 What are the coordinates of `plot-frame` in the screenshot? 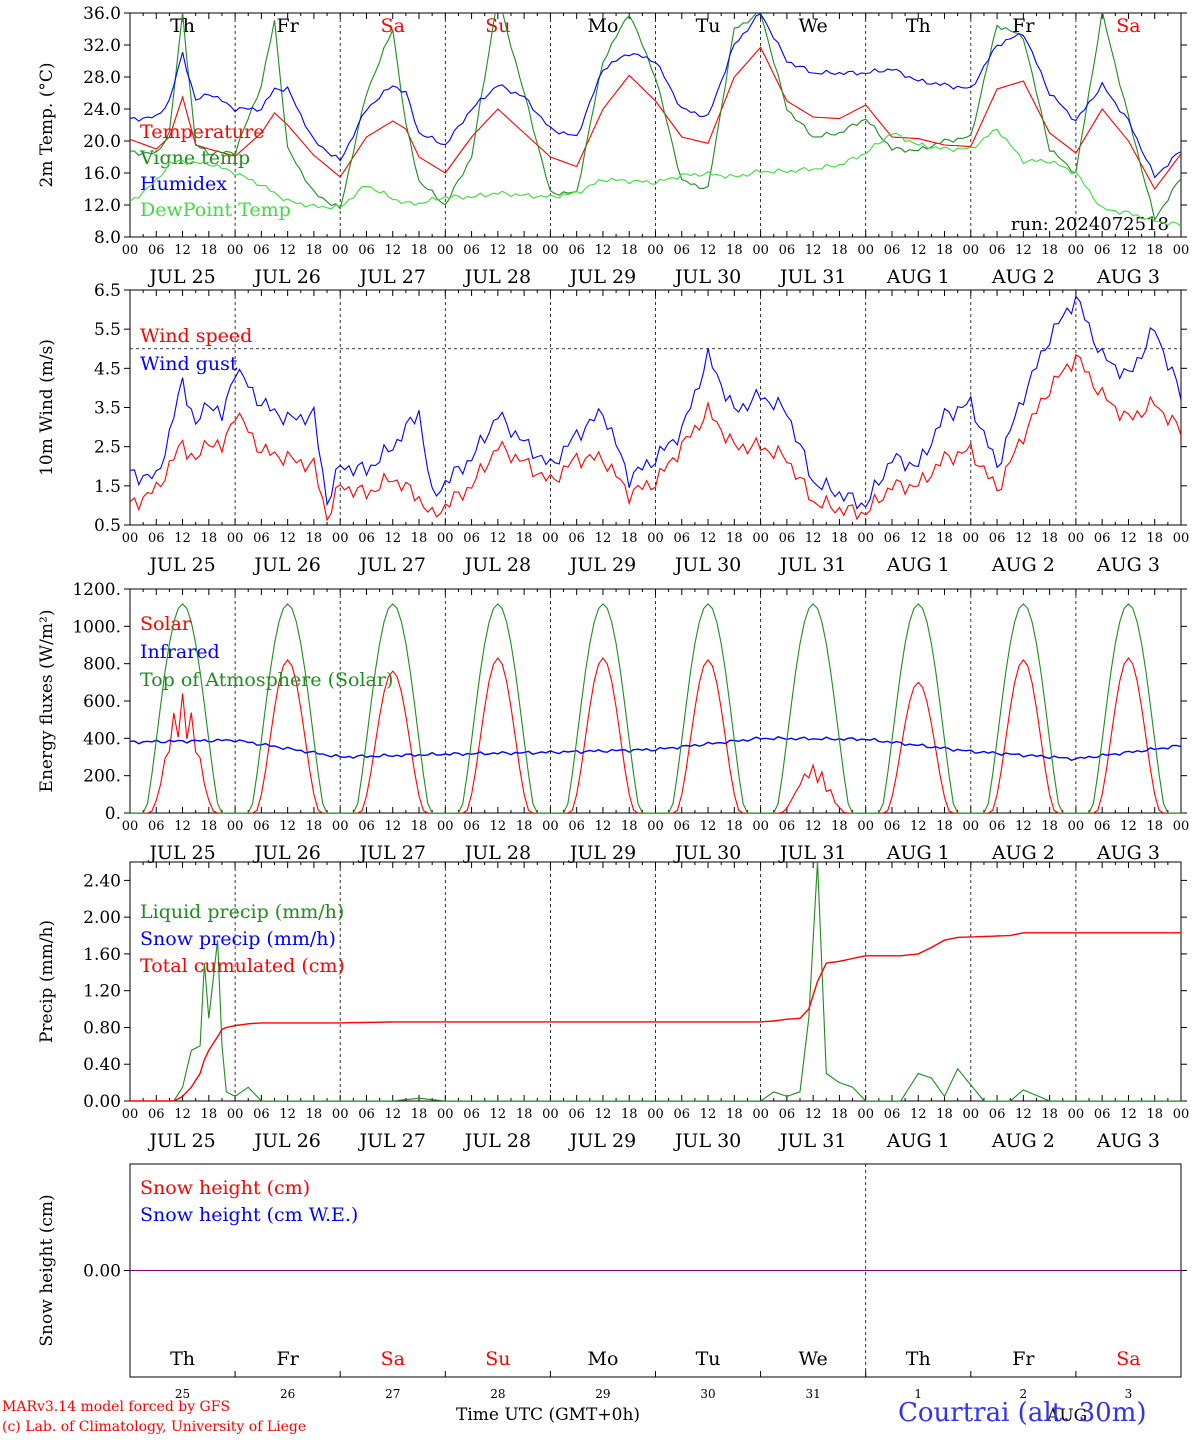 It's located at (655, 981).